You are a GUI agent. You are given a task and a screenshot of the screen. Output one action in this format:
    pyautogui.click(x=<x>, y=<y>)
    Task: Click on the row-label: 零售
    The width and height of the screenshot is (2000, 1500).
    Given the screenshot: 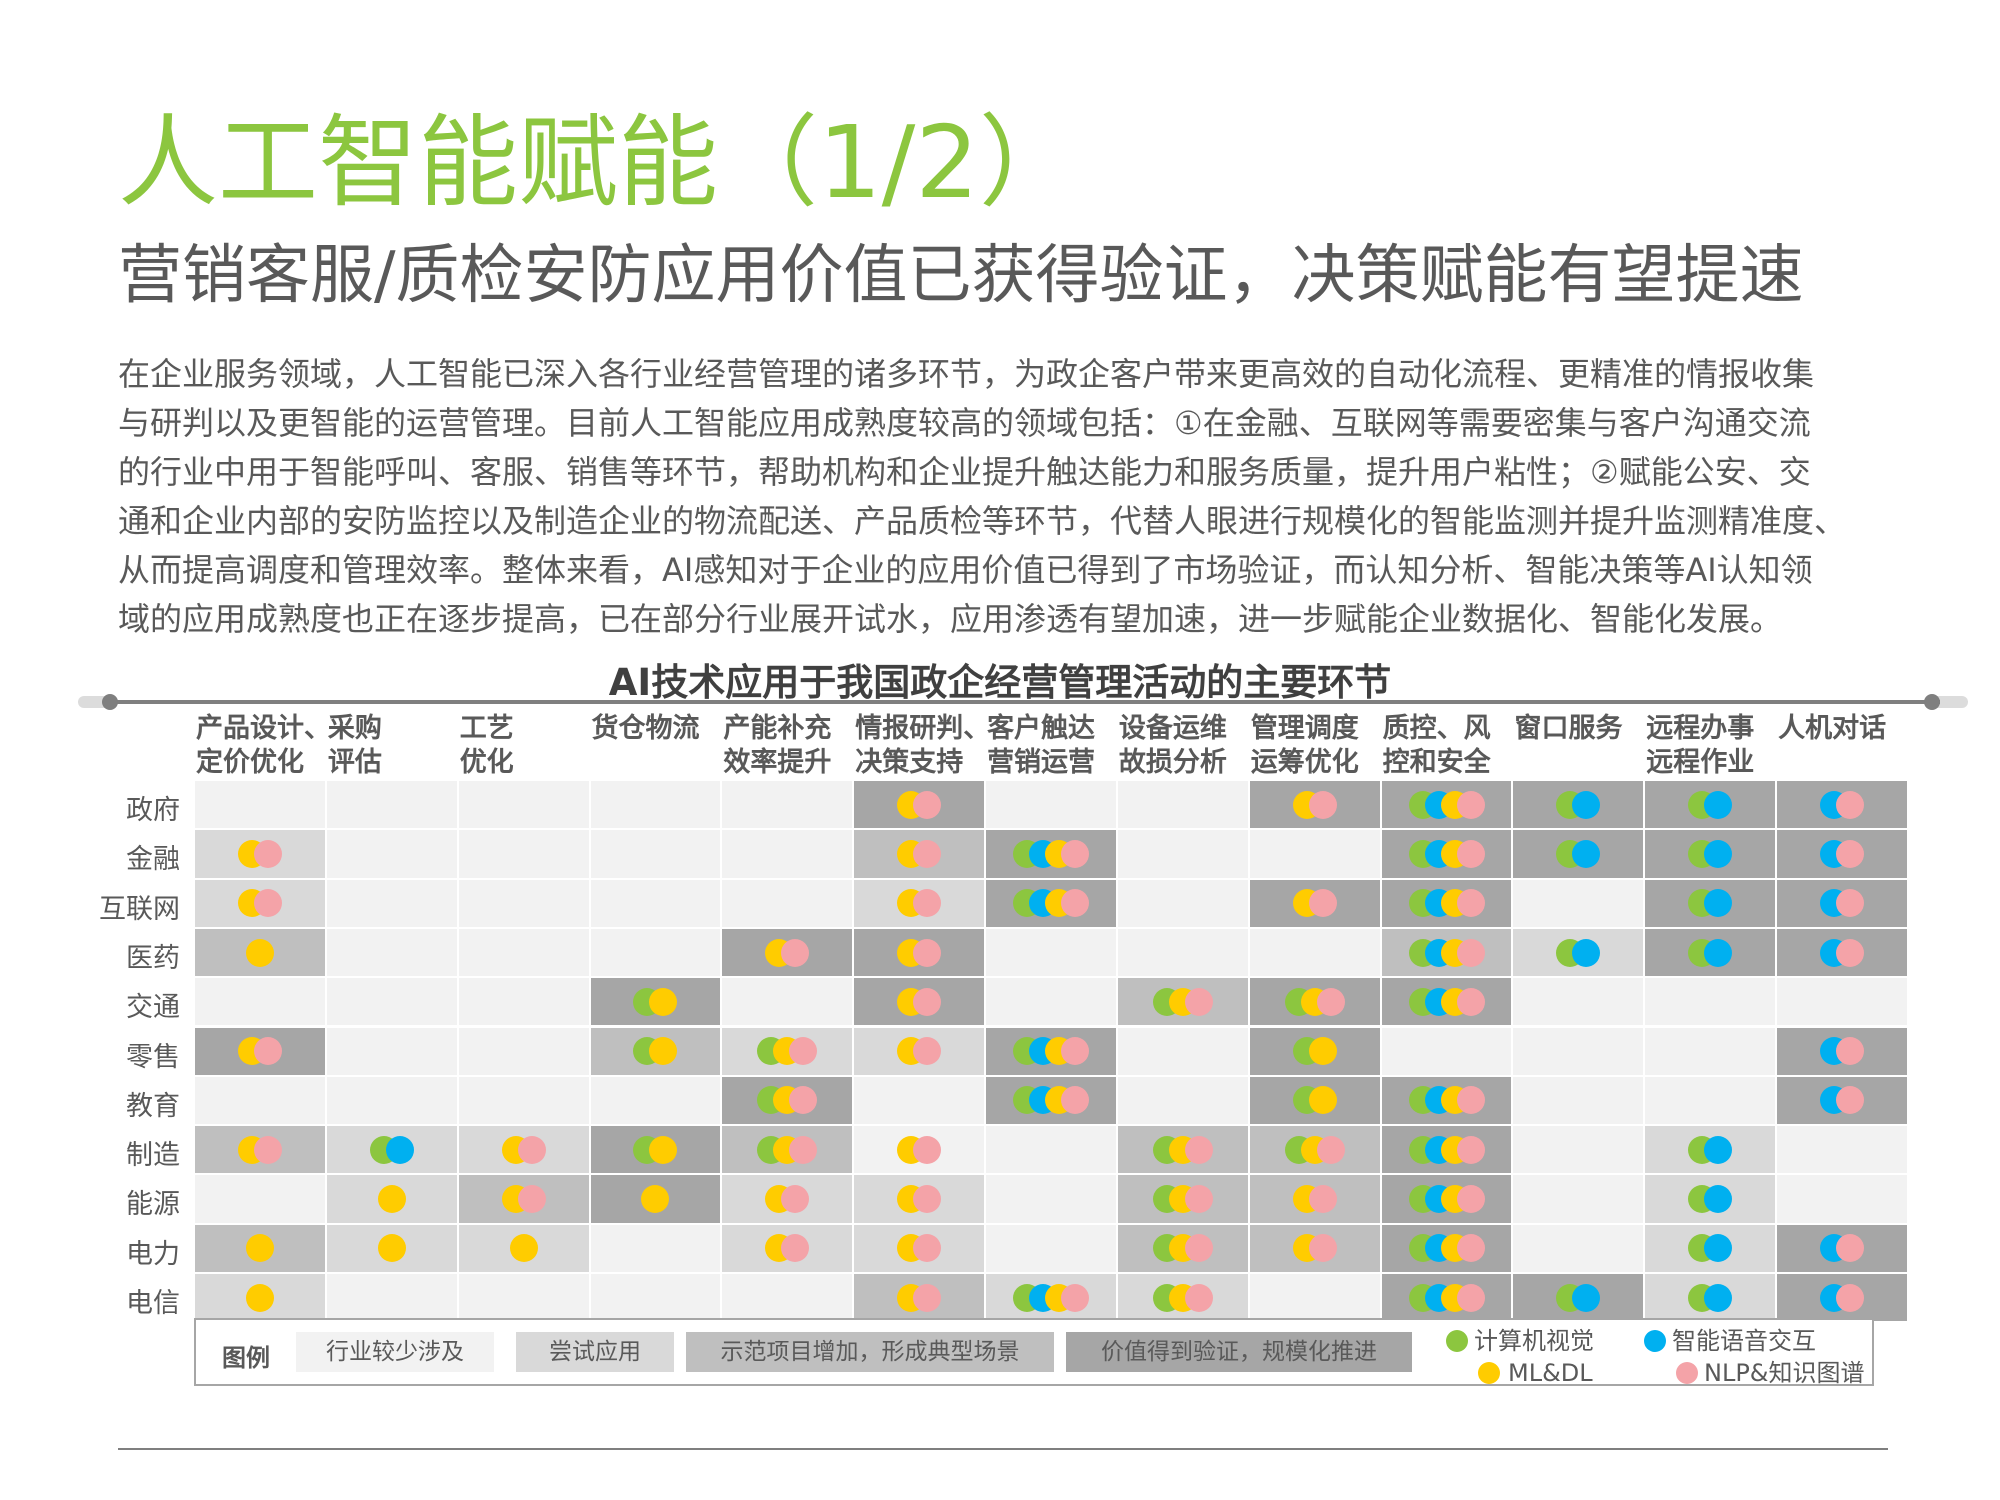 What is the action you would take?
    pyautogui.click(x=153, y=1057)
    